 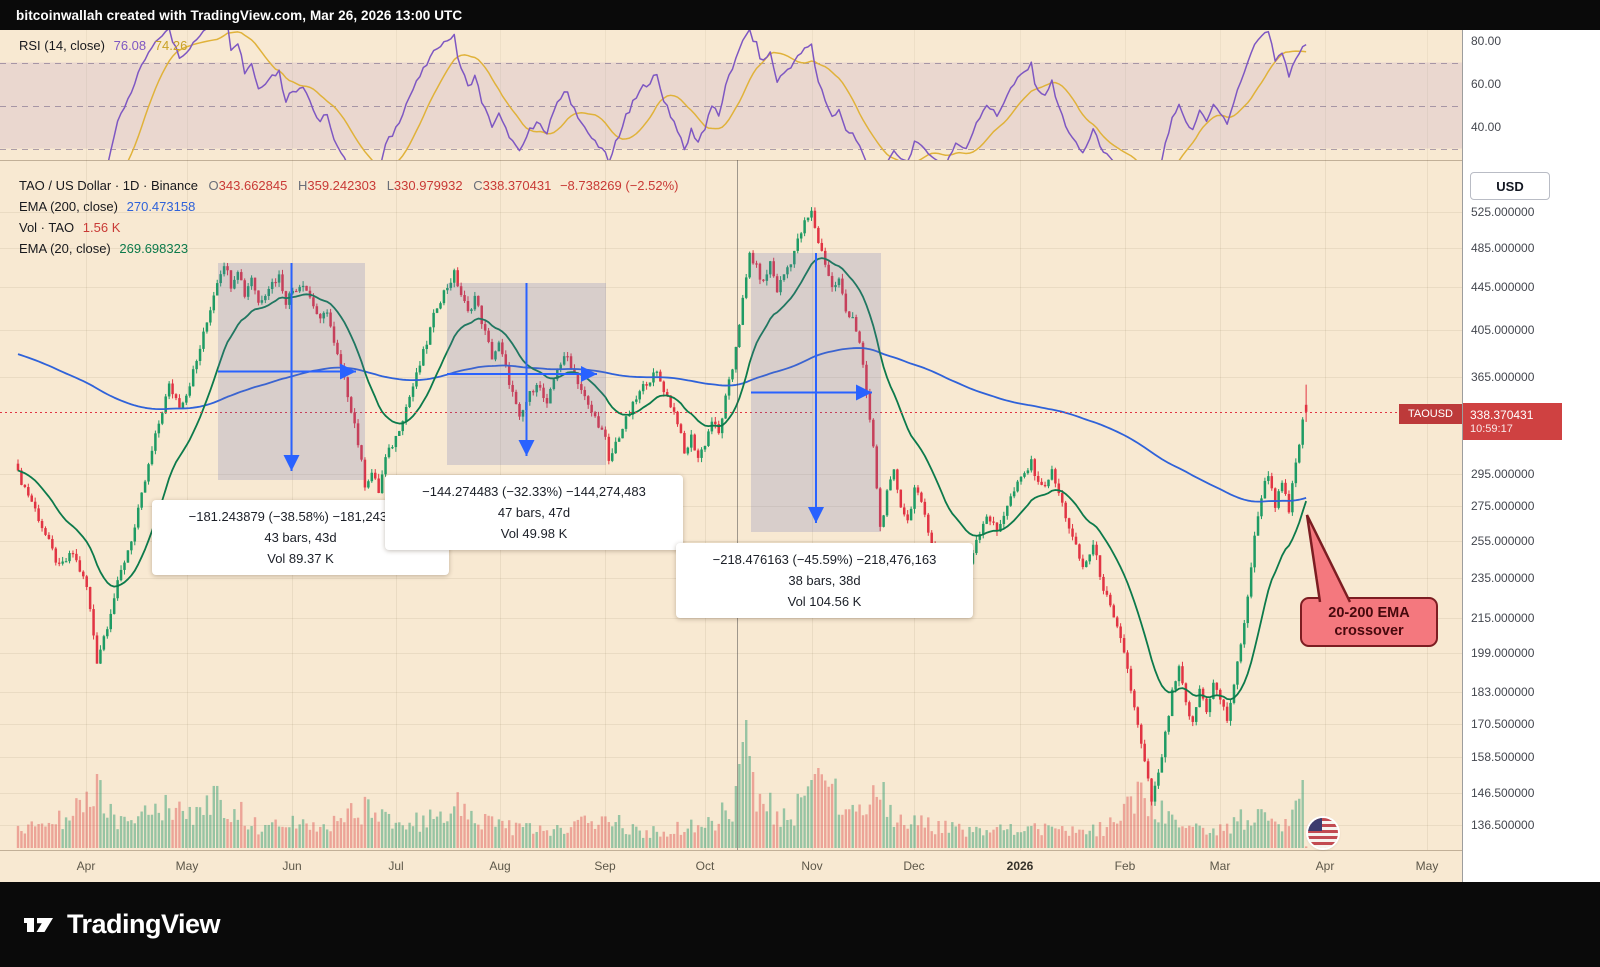 I want to click on time-axis-label: Oct, so click(x=705, y=866).